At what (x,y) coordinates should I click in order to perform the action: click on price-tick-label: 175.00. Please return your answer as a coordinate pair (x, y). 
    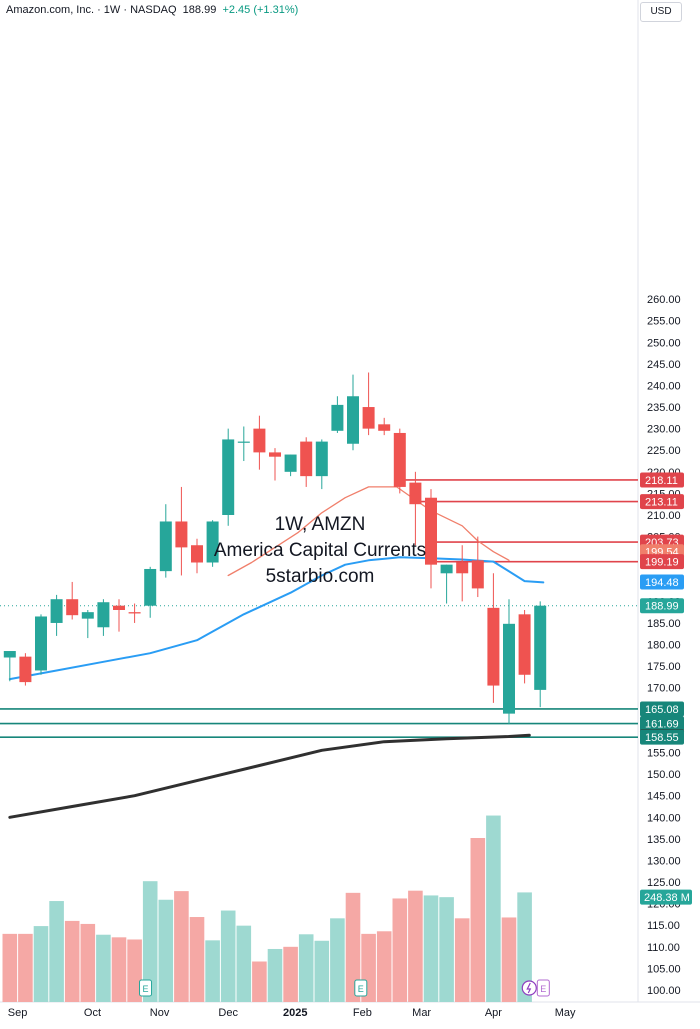
    Looking at the image, I should click on (664, 667).